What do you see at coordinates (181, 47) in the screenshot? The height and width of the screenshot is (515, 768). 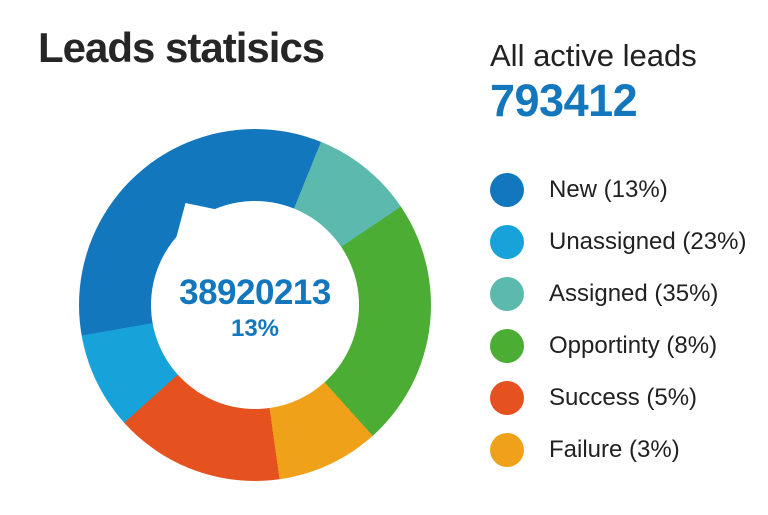 I see `page-title: Leads statisics` at bounding box center [181, 47].